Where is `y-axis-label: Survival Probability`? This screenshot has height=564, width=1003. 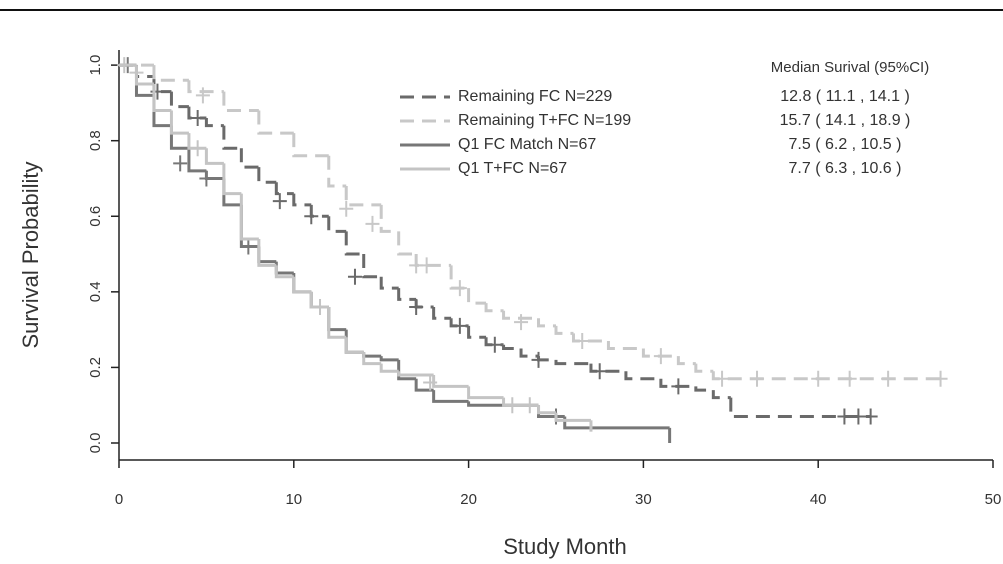
y-axis-label: Survival Probability is located at coordinates (30, 254).